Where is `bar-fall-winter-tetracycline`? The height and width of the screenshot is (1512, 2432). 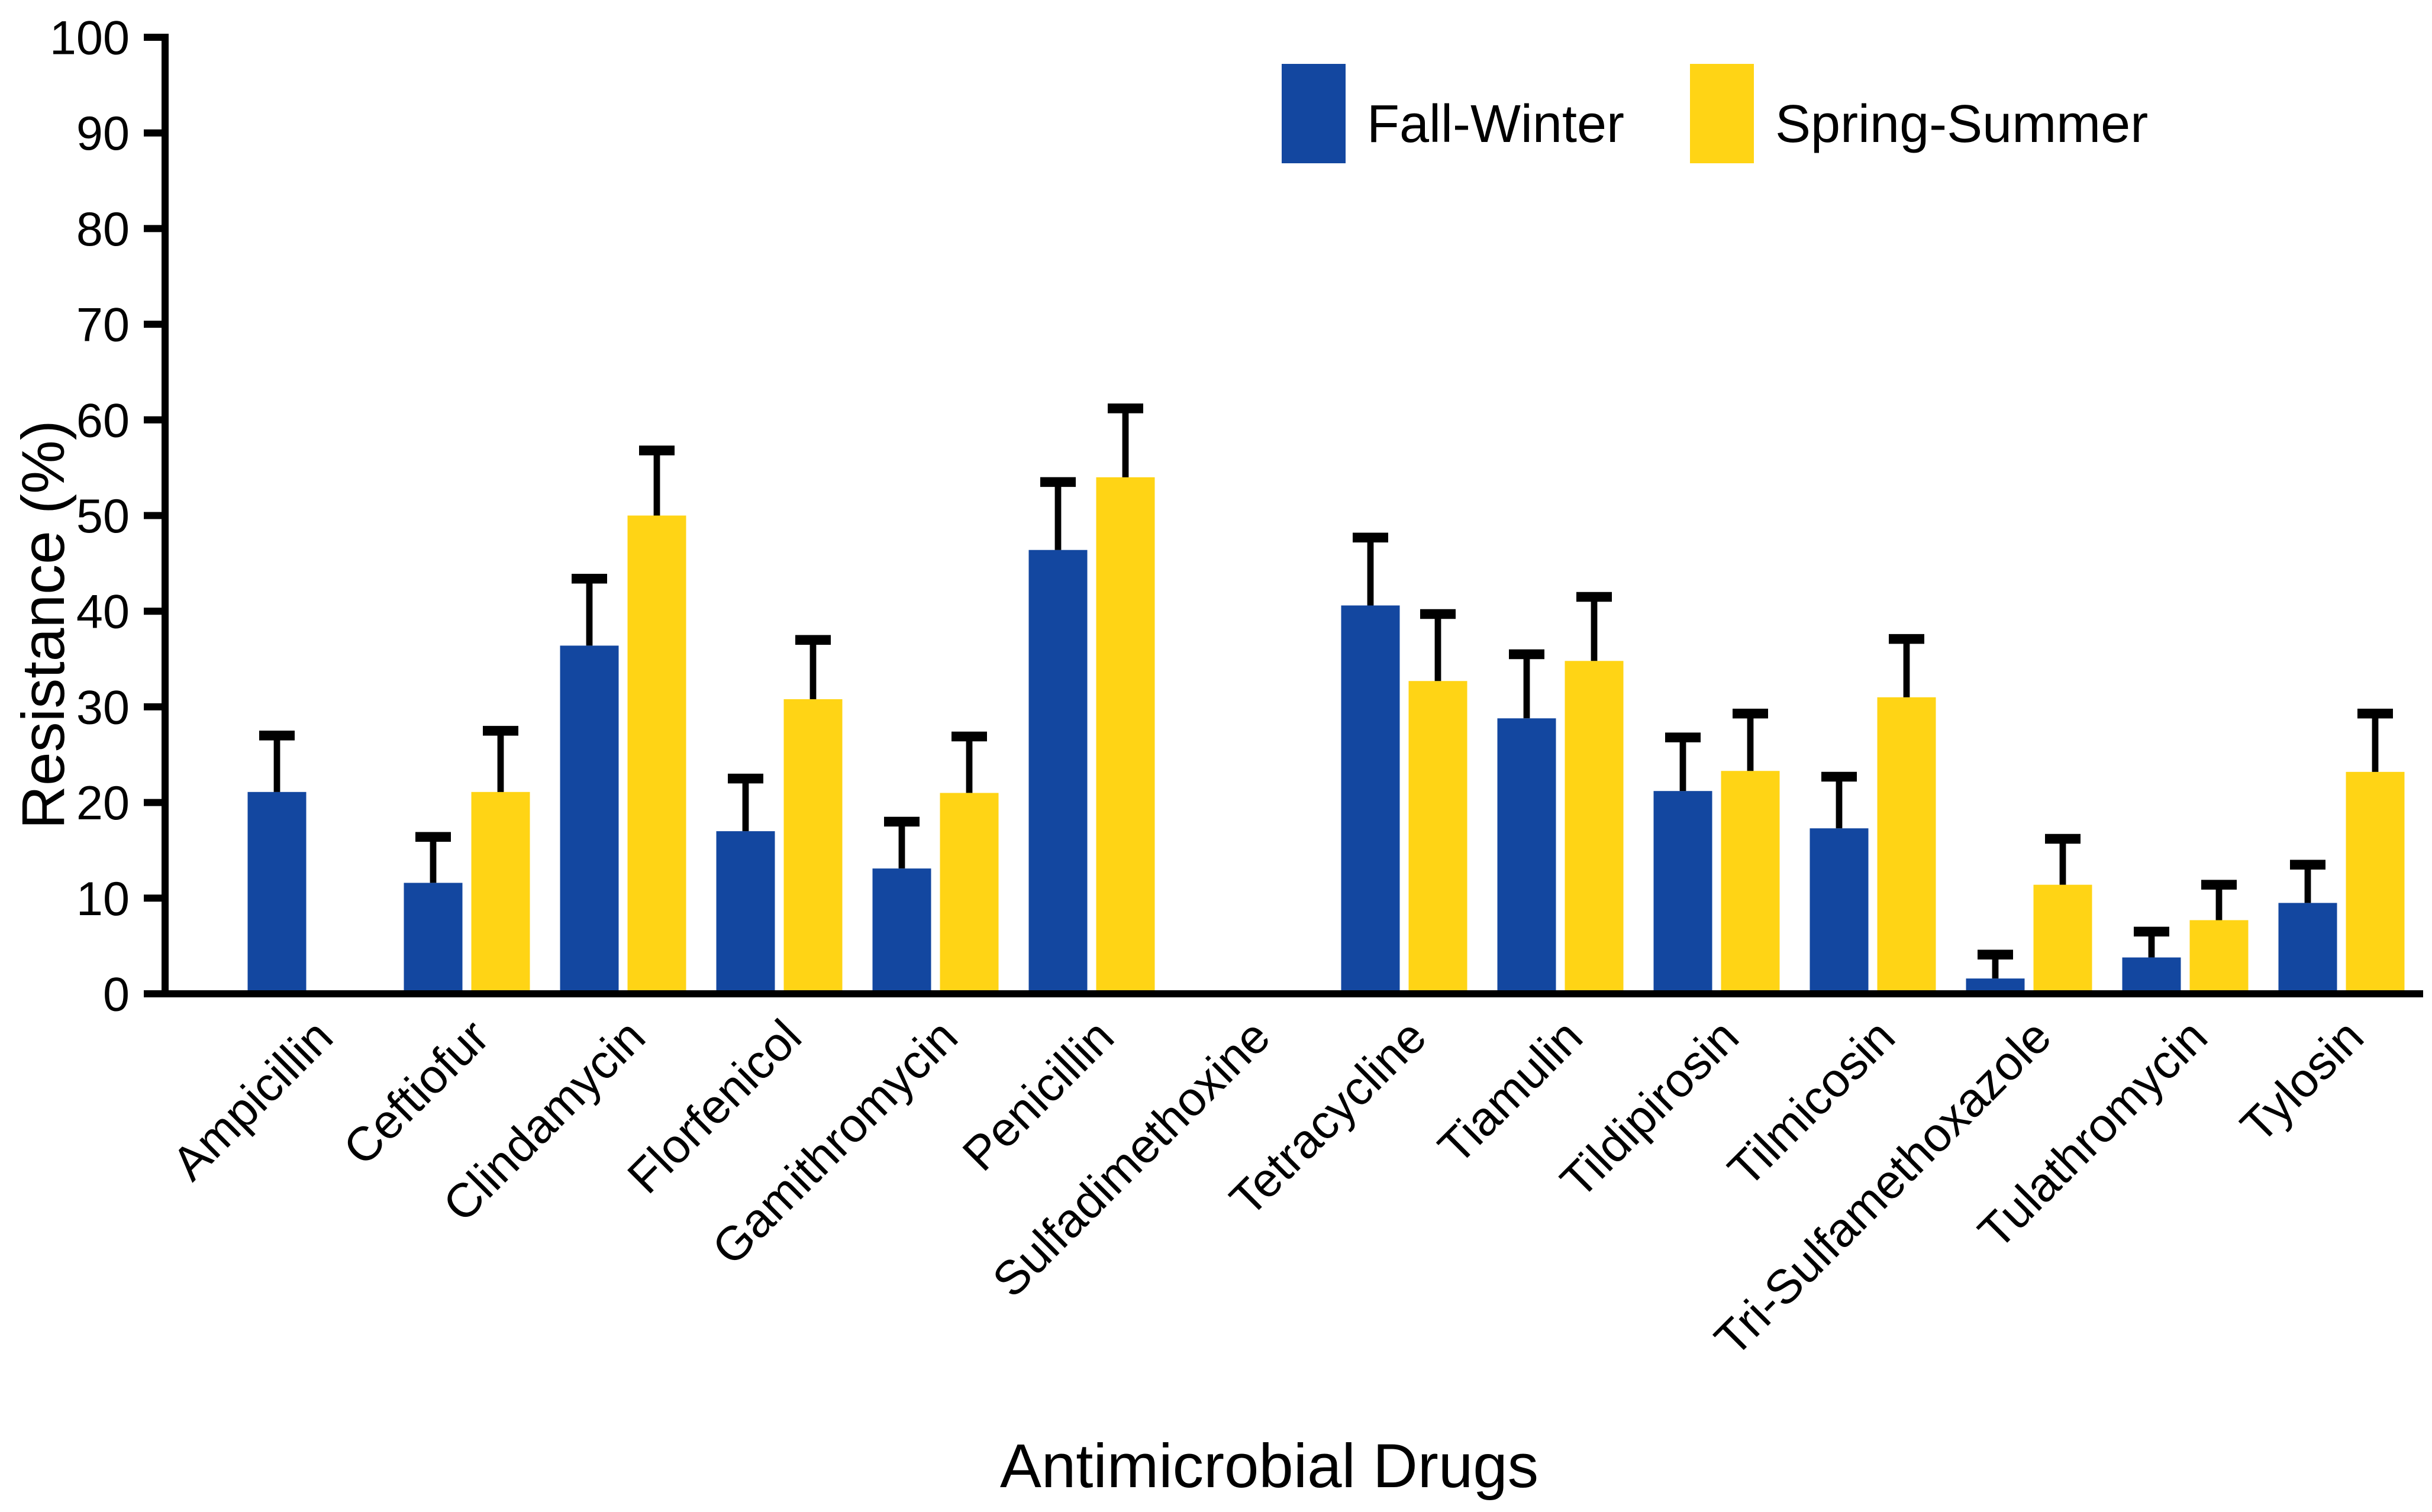 bar-fall-winter-tetracycline is located at coordinates (1370, 799).